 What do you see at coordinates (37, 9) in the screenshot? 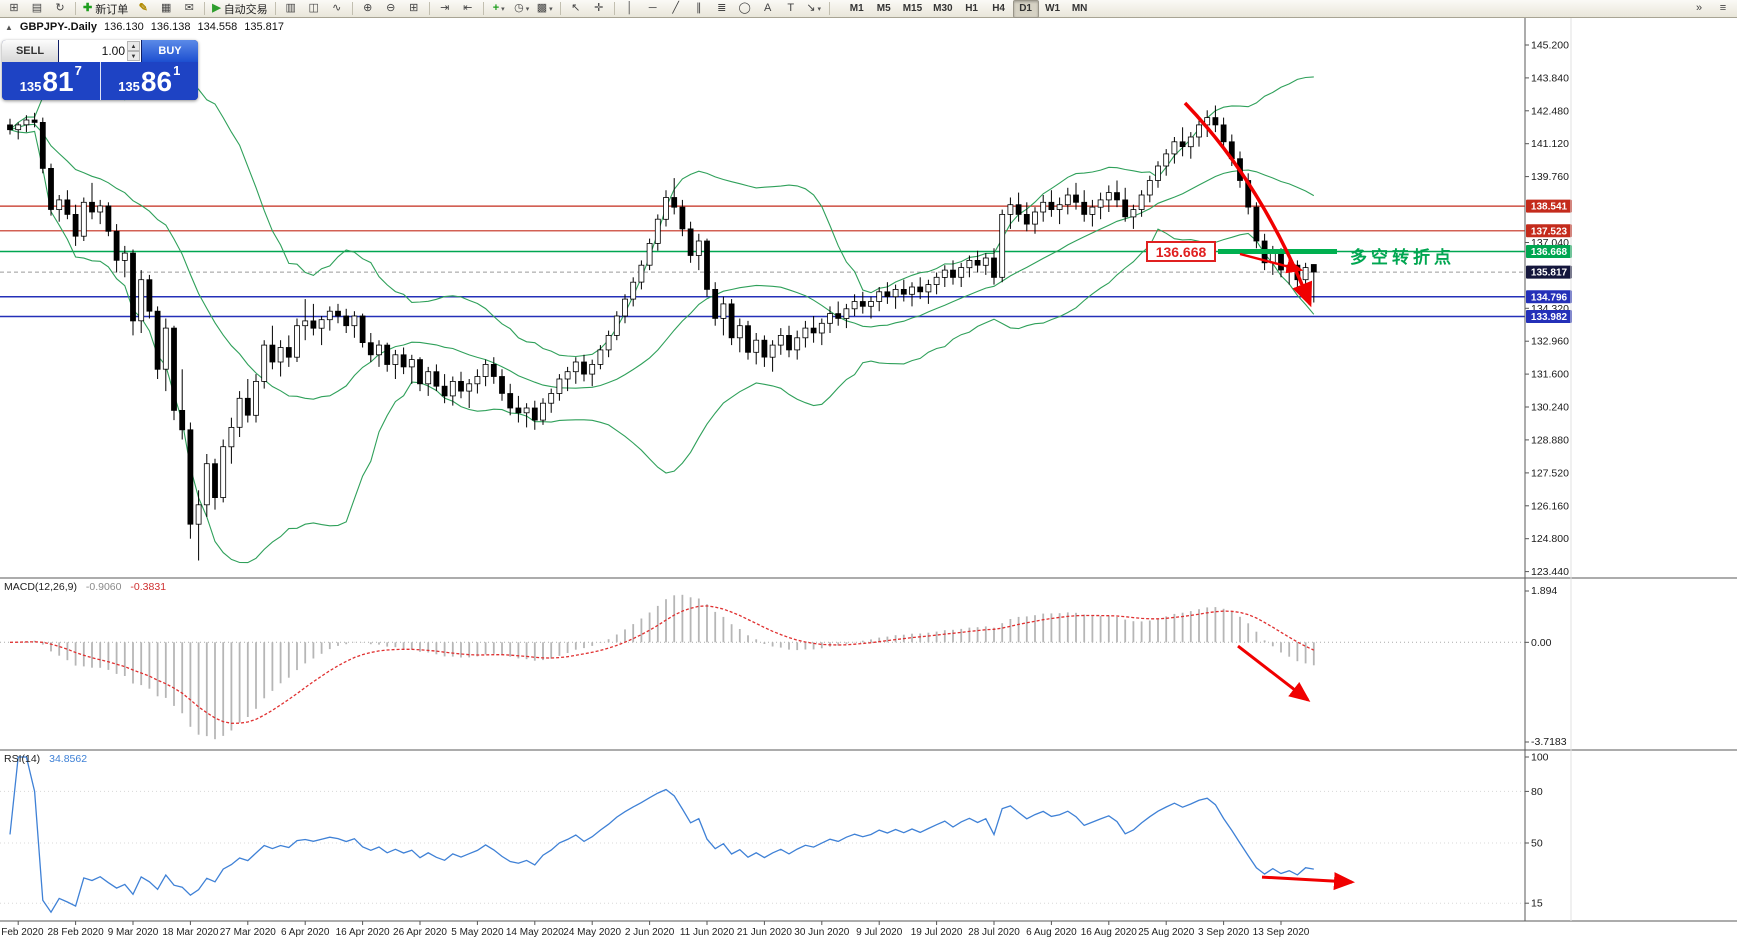
I see `profiles-icon: ▤` at bounding box center [37, 9].